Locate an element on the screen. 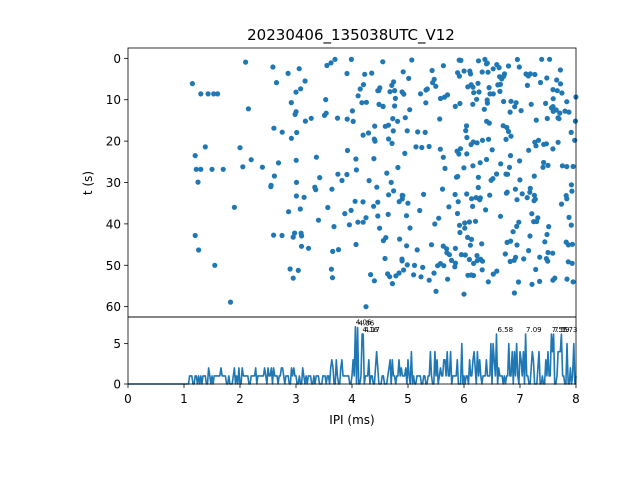 Image resolution: width=640 pixels, height=480 pixels. peak-label: 7.73 is located at coordinates (570, 330).